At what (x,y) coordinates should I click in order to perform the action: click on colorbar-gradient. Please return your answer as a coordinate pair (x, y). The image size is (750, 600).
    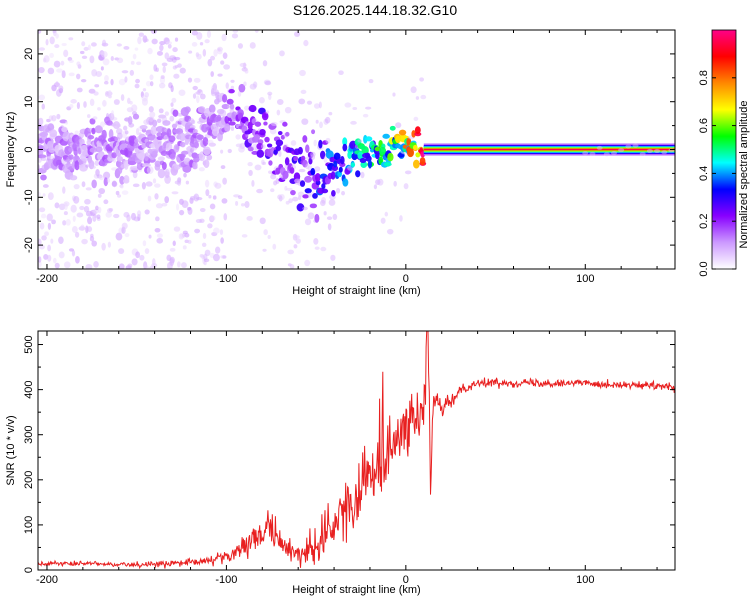
    Looking at the image, I should click on (724, 149).